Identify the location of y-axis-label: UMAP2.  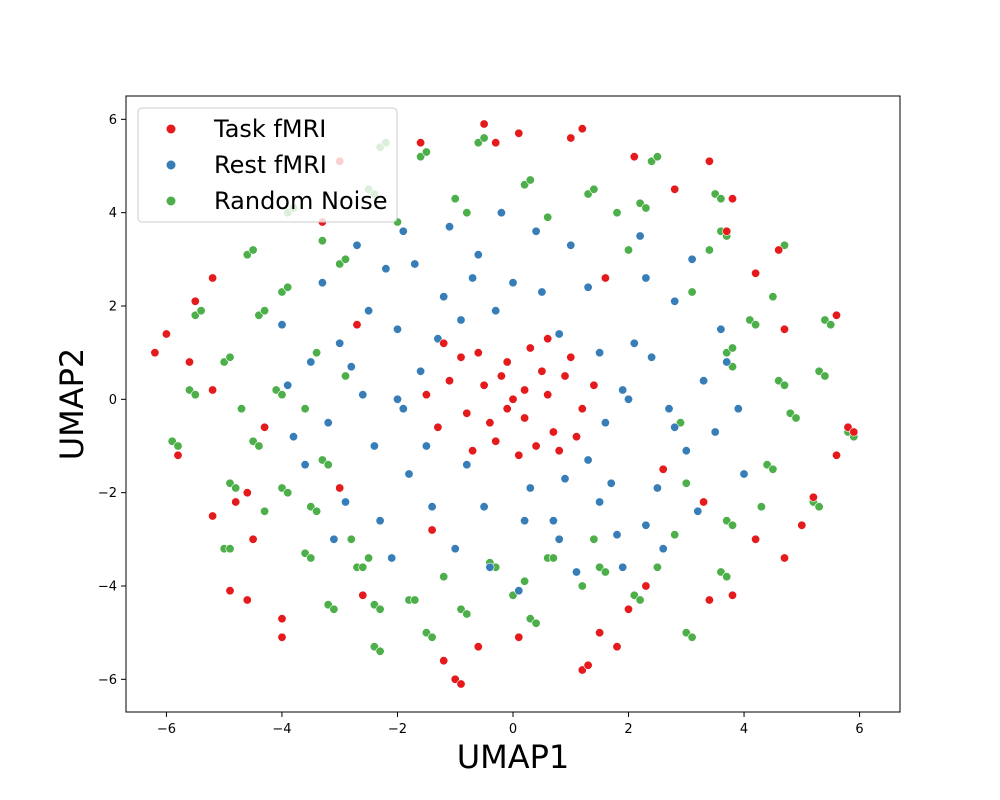
(72, 404).